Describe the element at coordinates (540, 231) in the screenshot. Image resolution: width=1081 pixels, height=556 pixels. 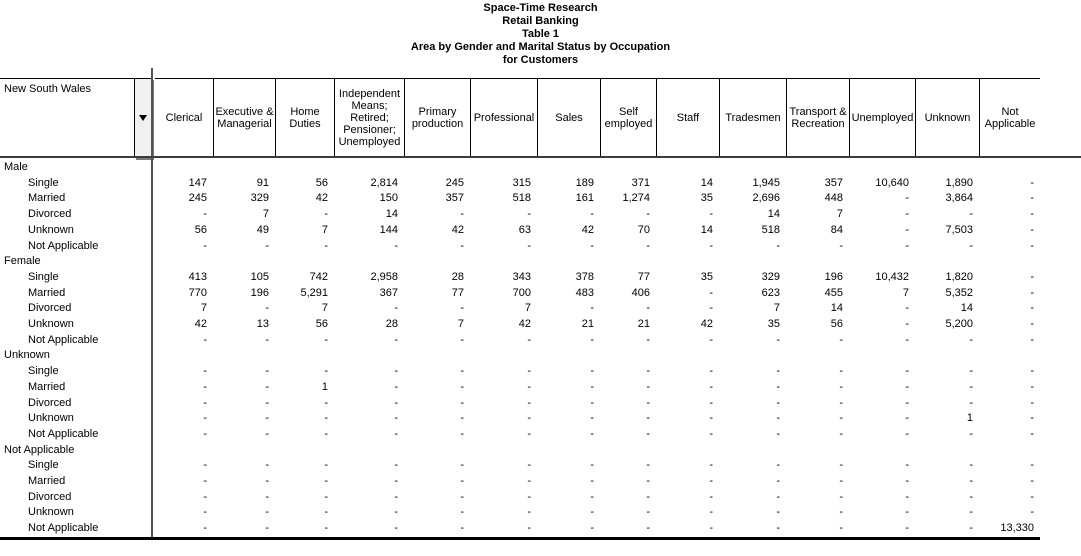
I see `data-row-male-unknown: Unknown 56 49 7 144 42 63 42 70 14 518 84 - 7,503 -` at that location.